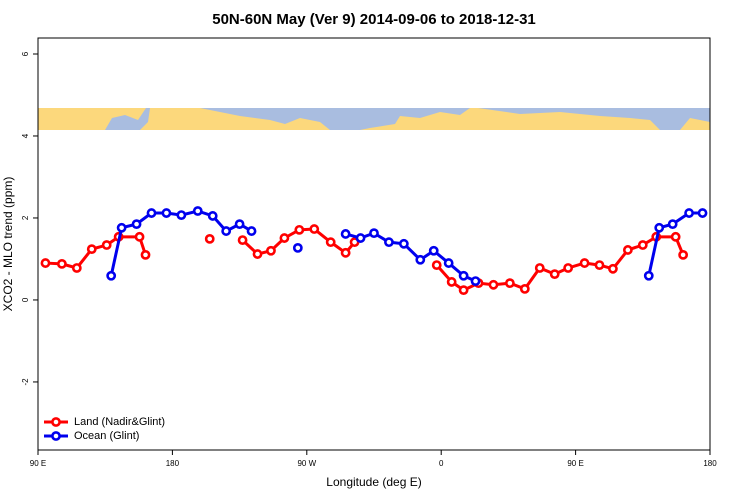 This screenshot has height=500, width=750. I want to click on y-tick-label: 6, so click(25, 53).